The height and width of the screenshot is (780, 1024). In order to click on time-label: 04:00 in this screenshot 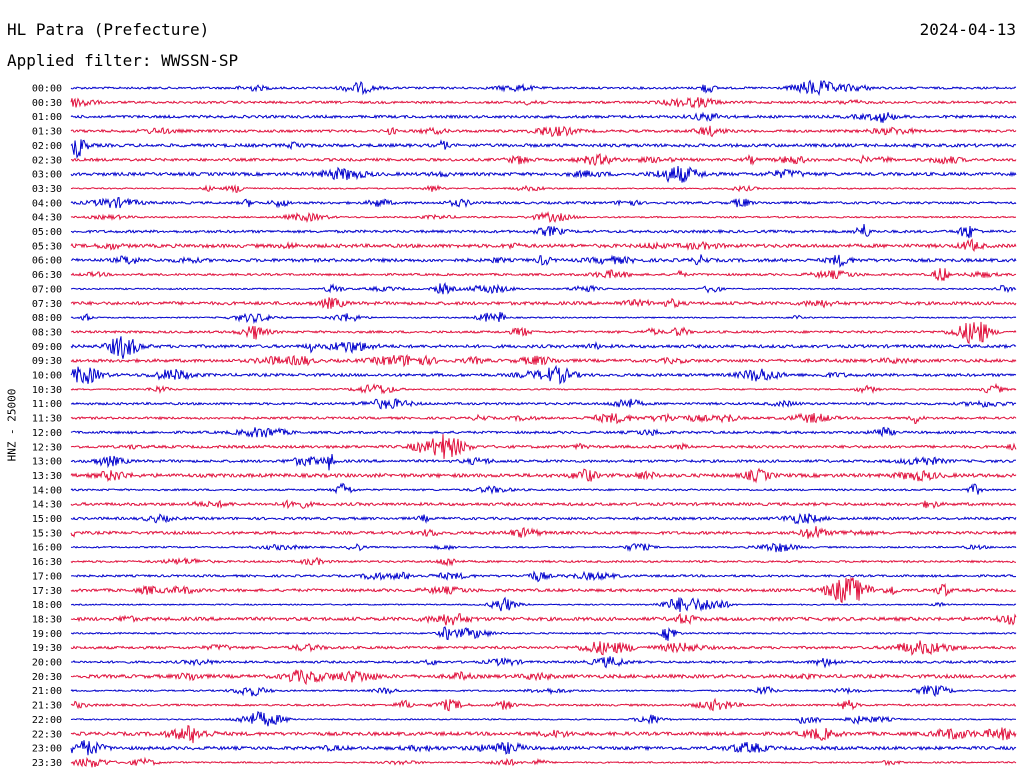, I will do `click(47, 203)`.